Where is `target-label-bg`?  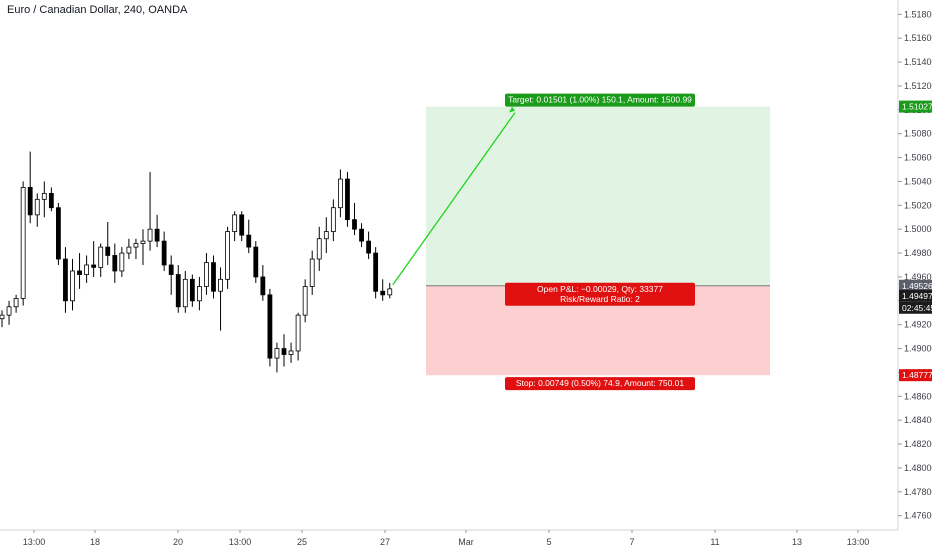 target-label-bg is located at coordinates (600, 100).